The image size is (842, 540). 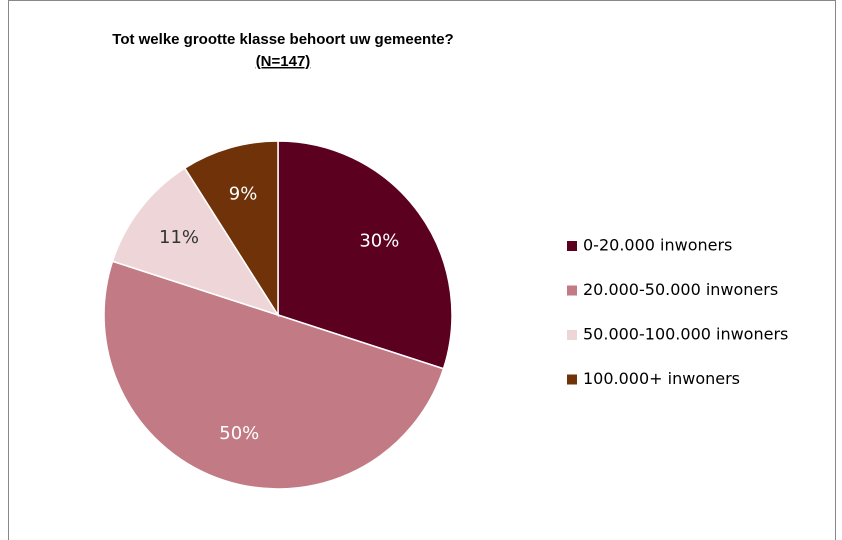 What do you see at coordinates (657, 245) in the screenshot?
I see `legend-label: 0-20.000 inwoners` at bounding box center [657, 245].